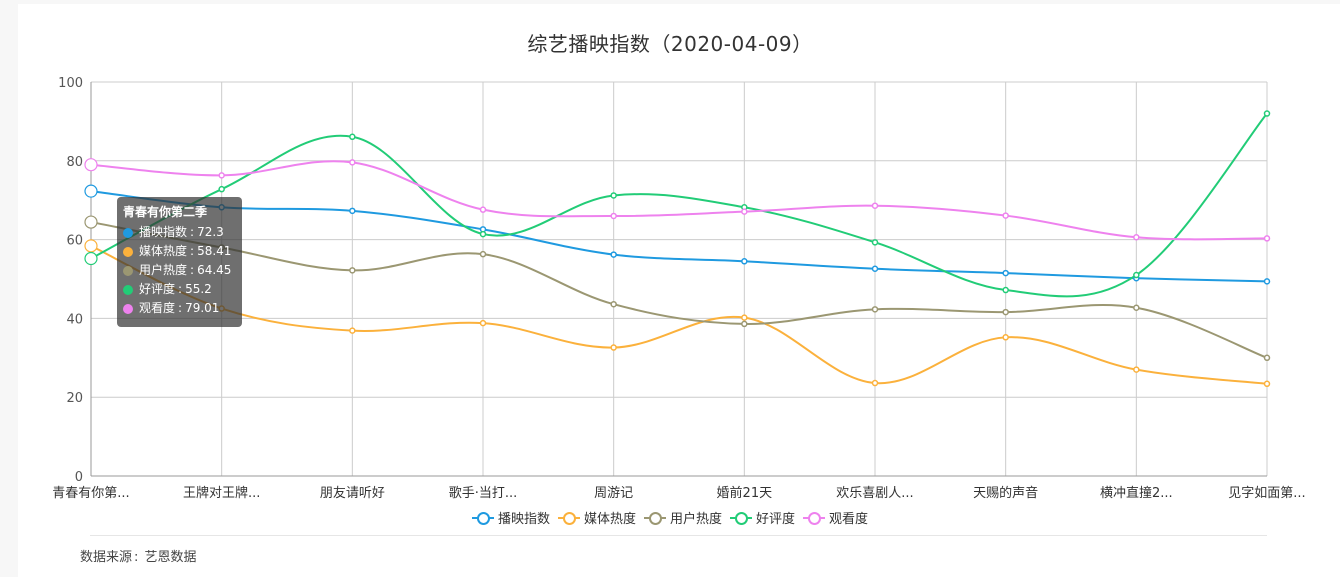  What do you see at coordinates (678, 535) in the screenshot?
I see `footer-divider` at bounding box center [678, 535].